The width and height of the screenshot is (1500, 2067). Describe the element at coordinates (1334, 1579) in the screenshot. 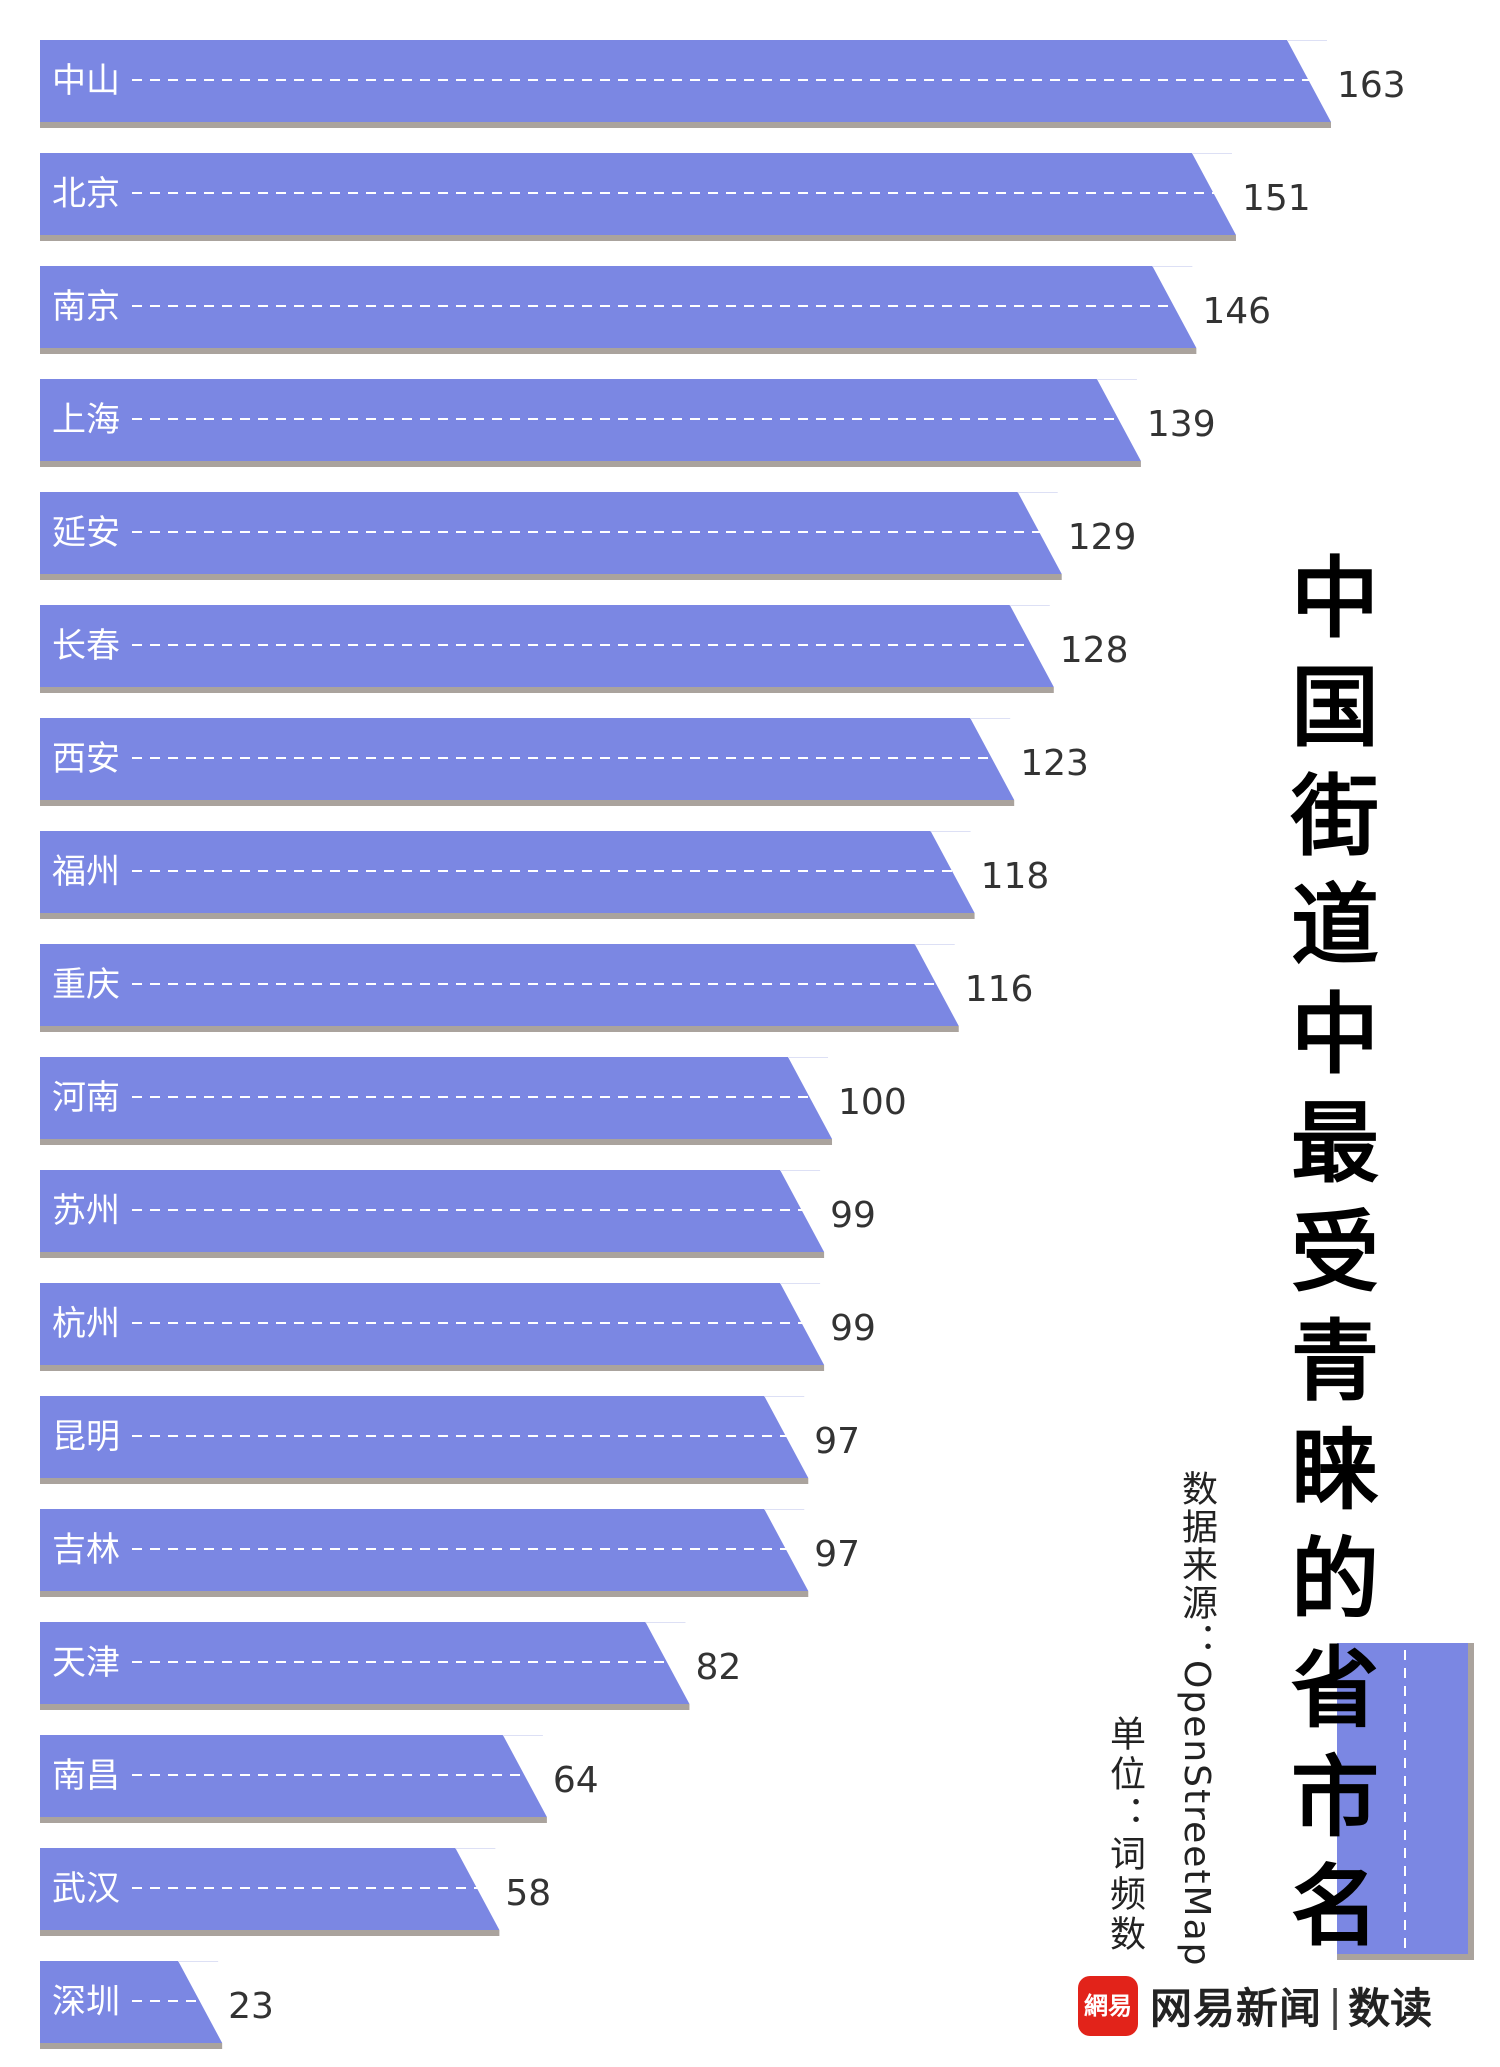

I see `title-char: 的` at that location.